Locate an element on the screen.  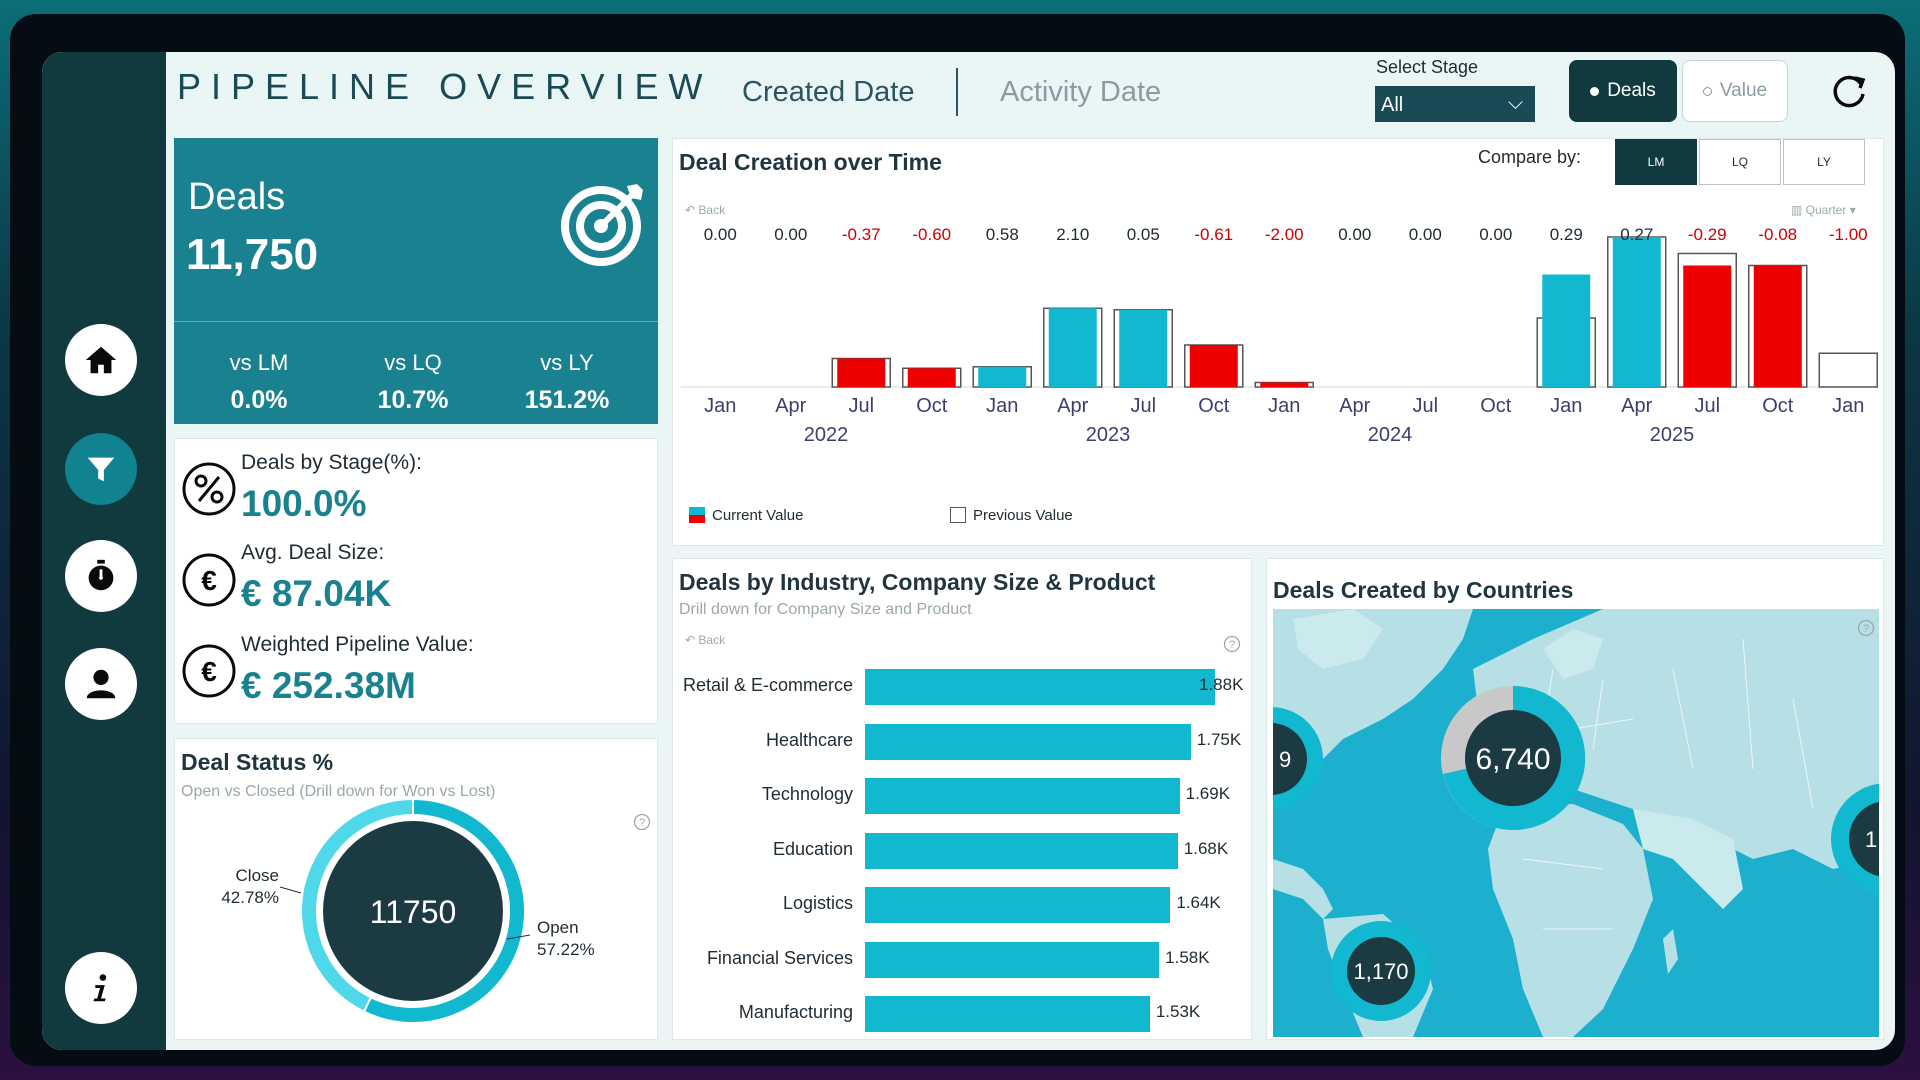
industry-bar-row: Technology 1.69K is located at coordinates (963, 796).